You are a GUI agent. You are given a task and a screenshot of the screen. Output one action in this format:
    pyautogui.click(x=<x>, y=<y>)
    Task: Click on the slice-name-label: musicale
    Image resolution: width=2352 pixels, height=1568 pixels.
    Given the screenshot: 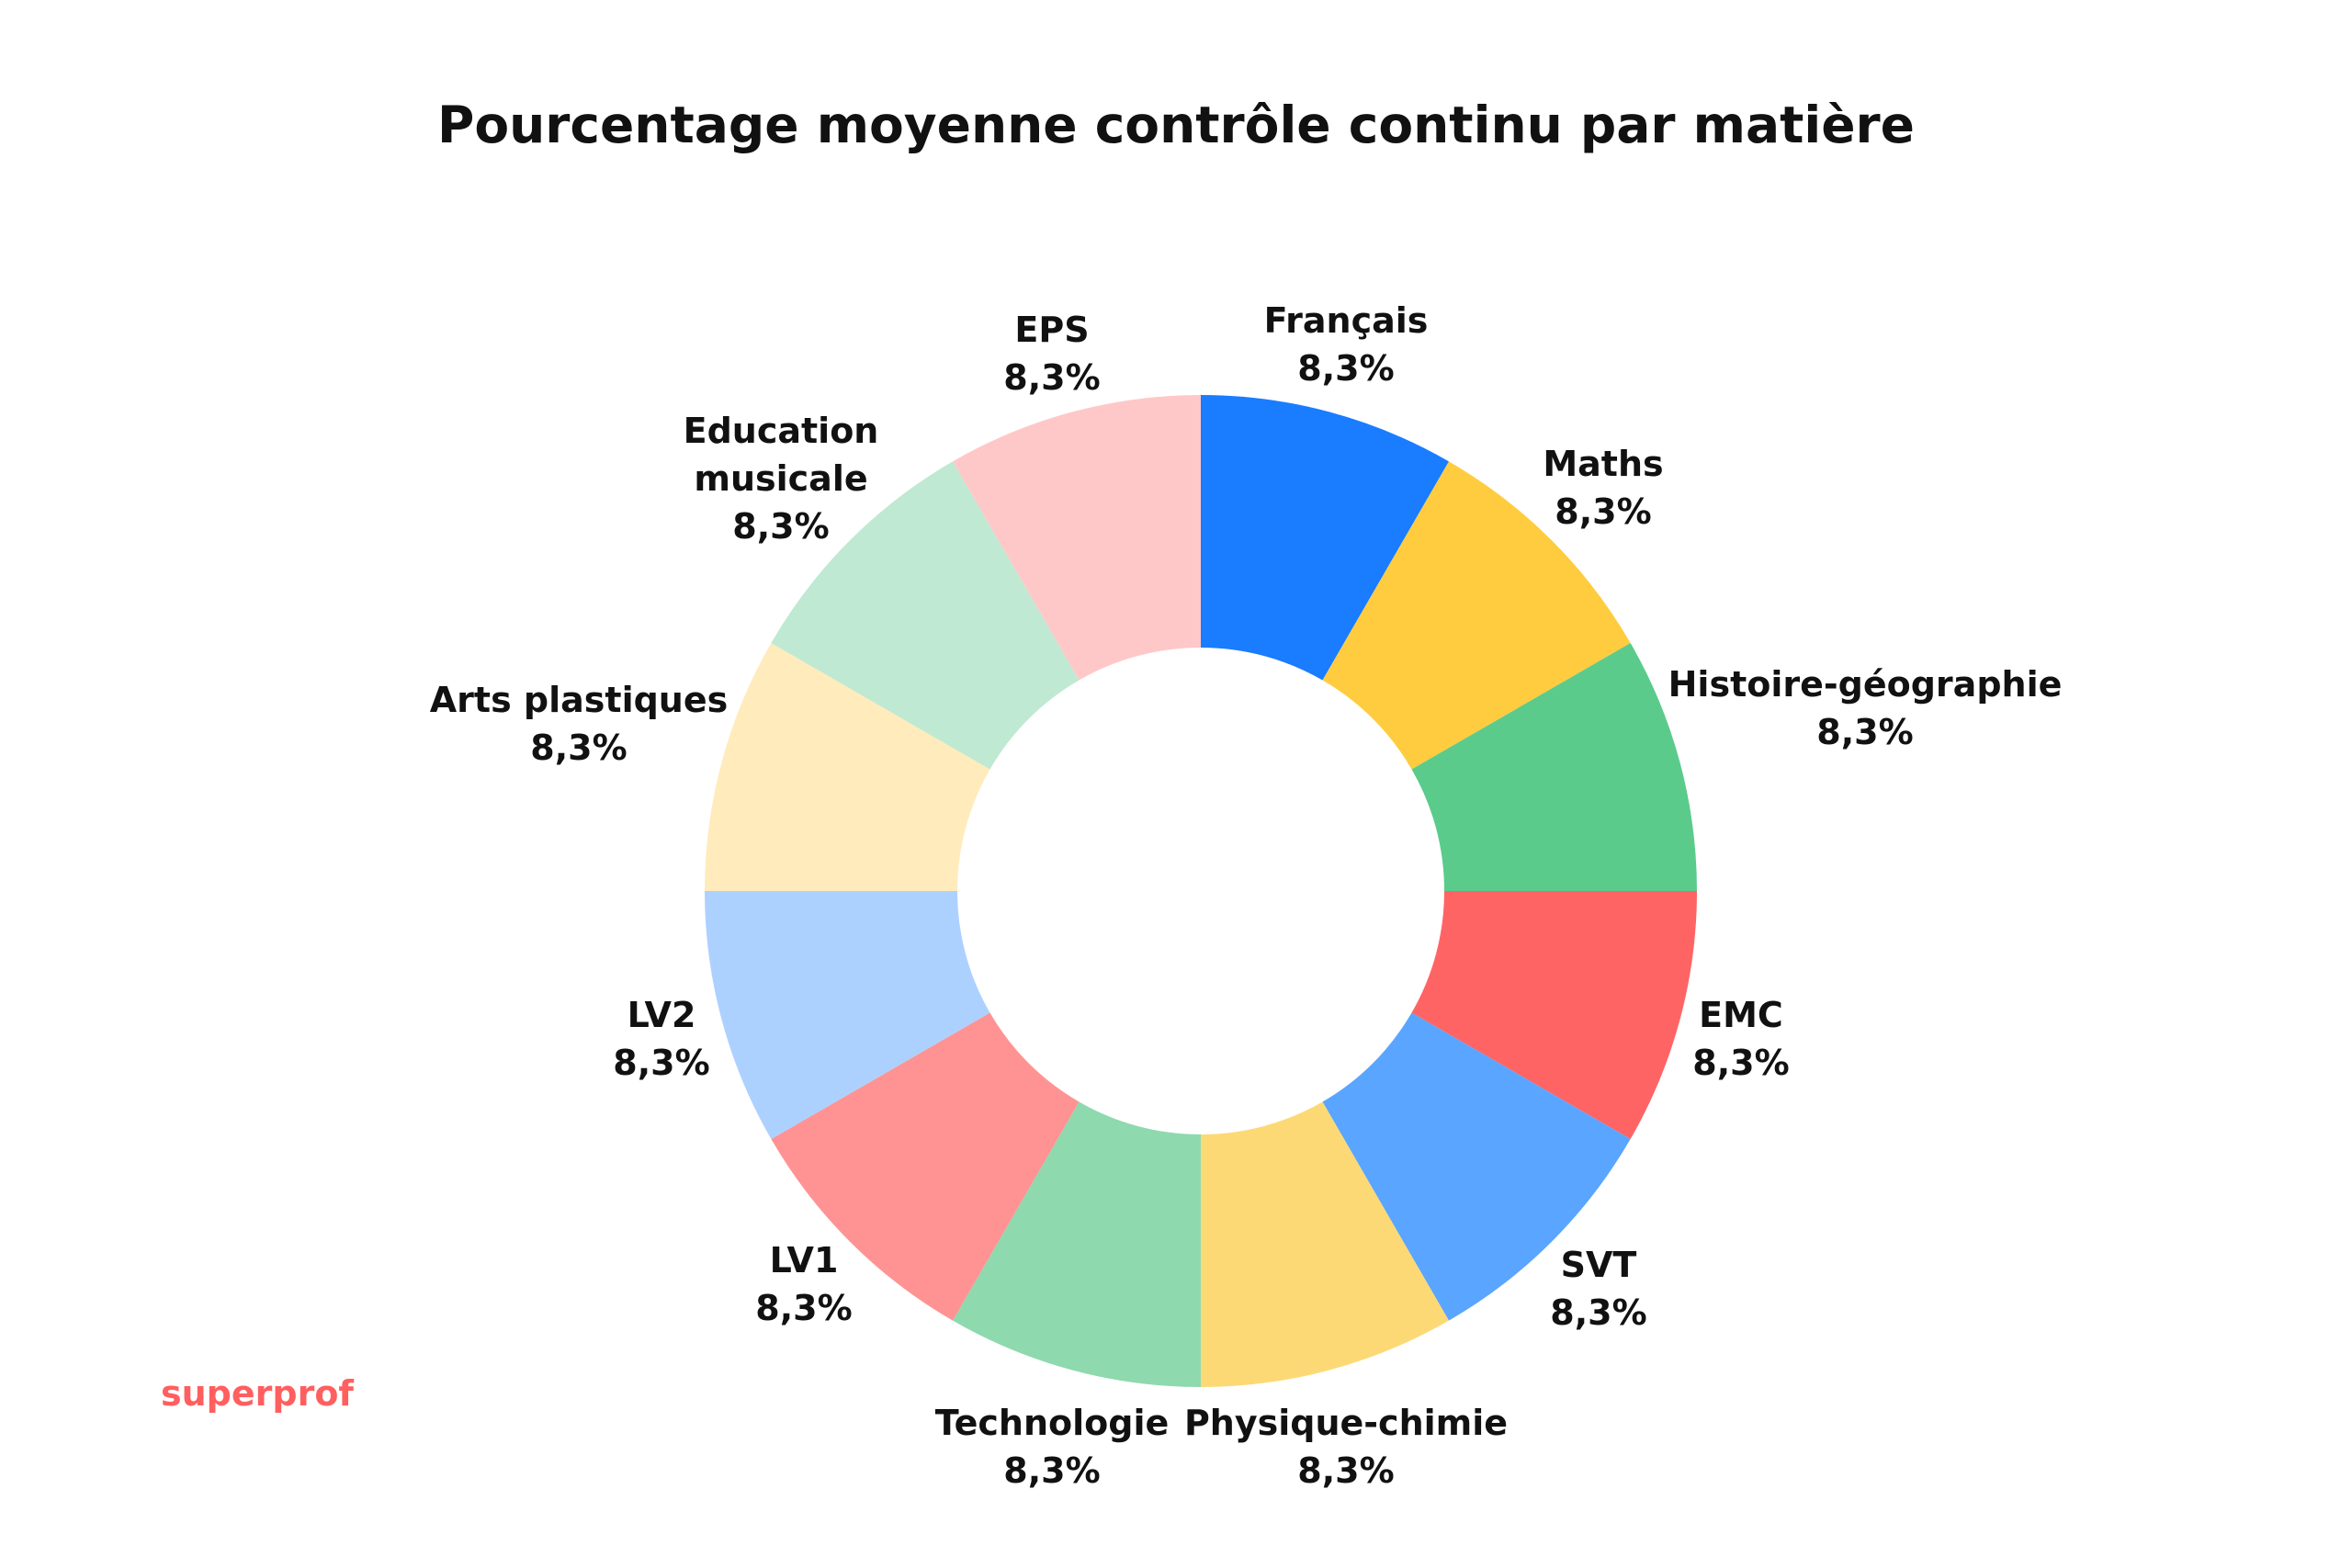 What is the action you would take?
    pyautogui.click(x=781, y=479)
    